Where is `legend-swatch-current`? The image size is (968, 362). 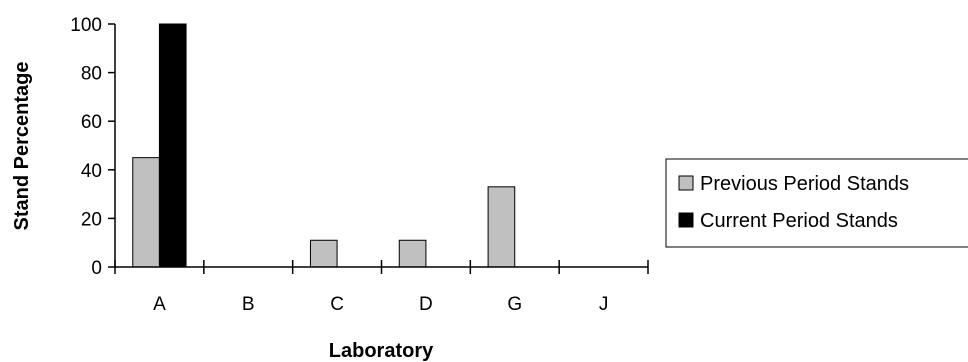
legend-swatch-current is located at coordinates (686, 220).